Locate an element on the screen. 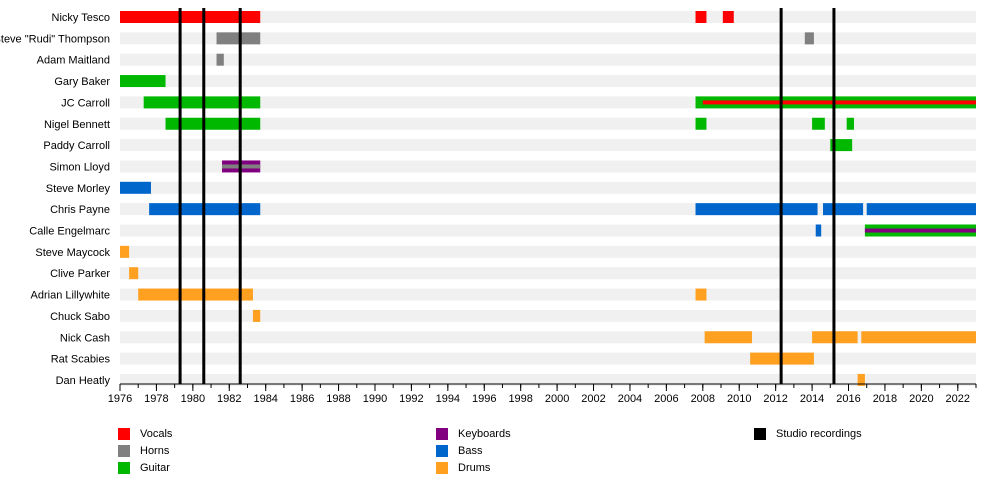  x-tick-label-2004: 2004 is located at coordinates (630, 399).